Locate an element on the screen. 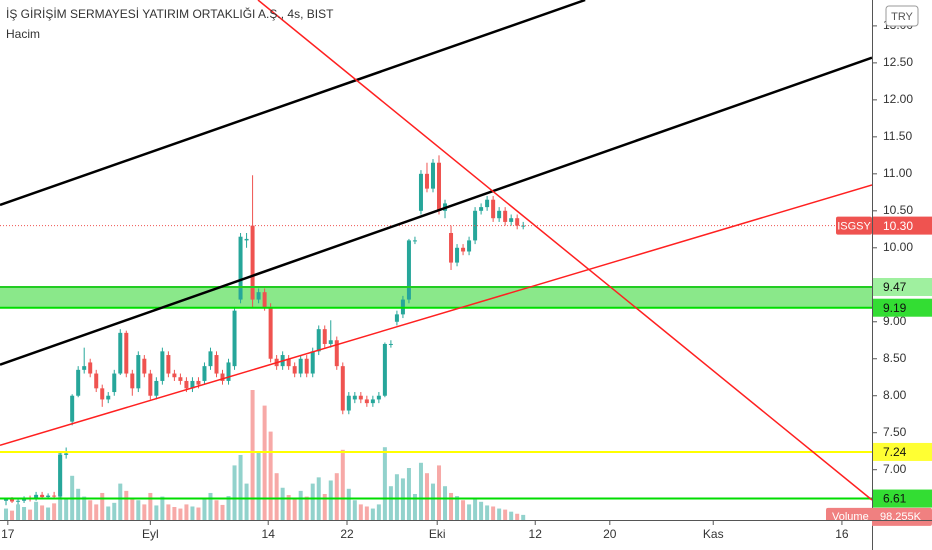 This screenshot has height=550, width=932. y-tick-label: 8.00 is located at coordinates (895, 395).